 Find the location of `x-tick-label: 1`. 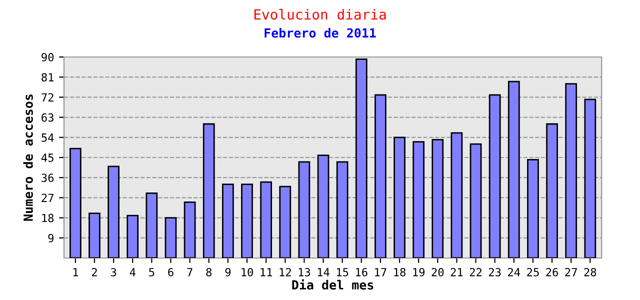

x-tick-label: 1 is located at coordinates (75, 272).